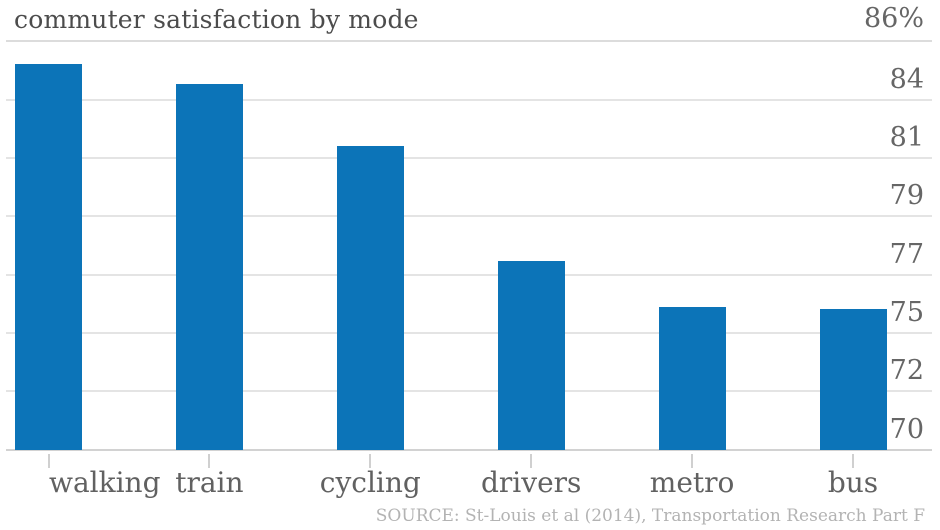  What do you see at coordinates (370, 297) in the screenshot?
I see `bar-cycling` at bounding box center [370, 297].